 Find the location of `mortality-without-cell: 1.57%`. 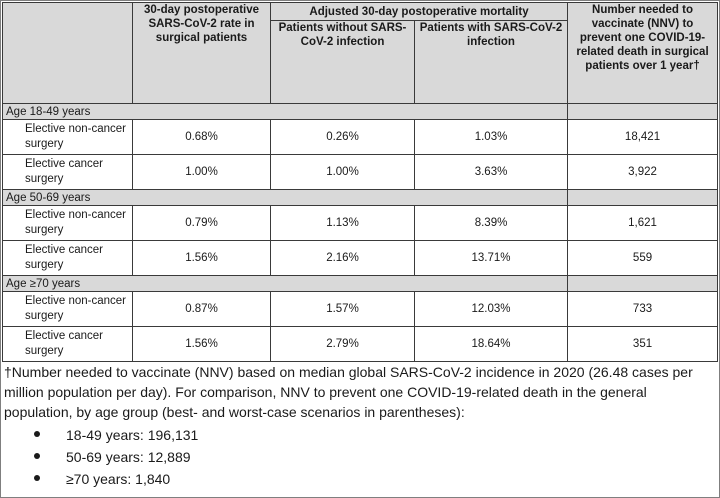

mortality-without-cell: 1.57% is located at coordinates (342, 309).